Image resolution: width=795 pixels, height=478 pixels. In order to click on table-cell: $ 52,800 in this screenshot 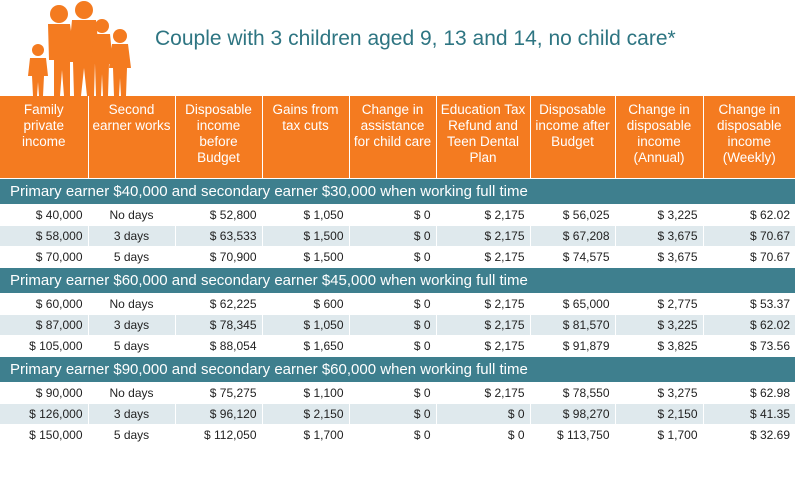, I will do `click(219, 215)`.